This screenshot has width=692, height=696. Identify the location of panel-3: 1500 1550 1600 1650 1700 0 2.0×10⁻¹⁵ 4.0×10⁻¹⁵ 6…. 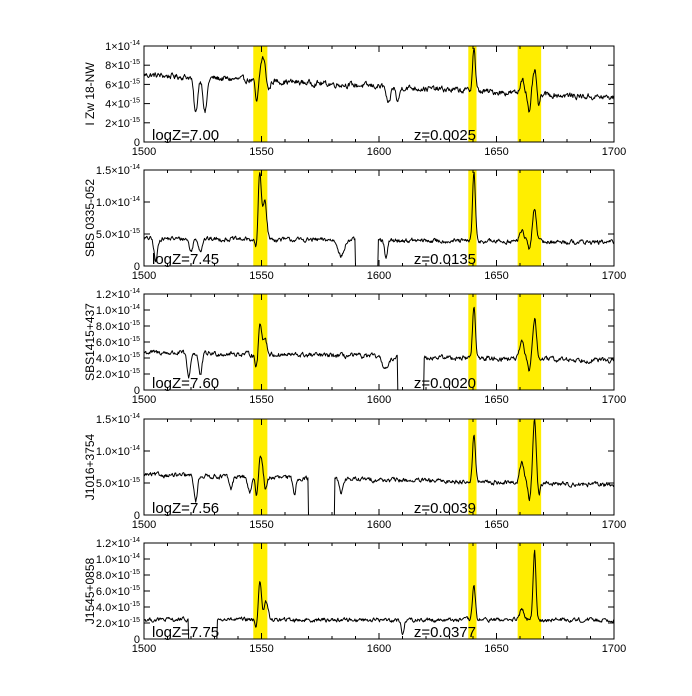
(354, 347).